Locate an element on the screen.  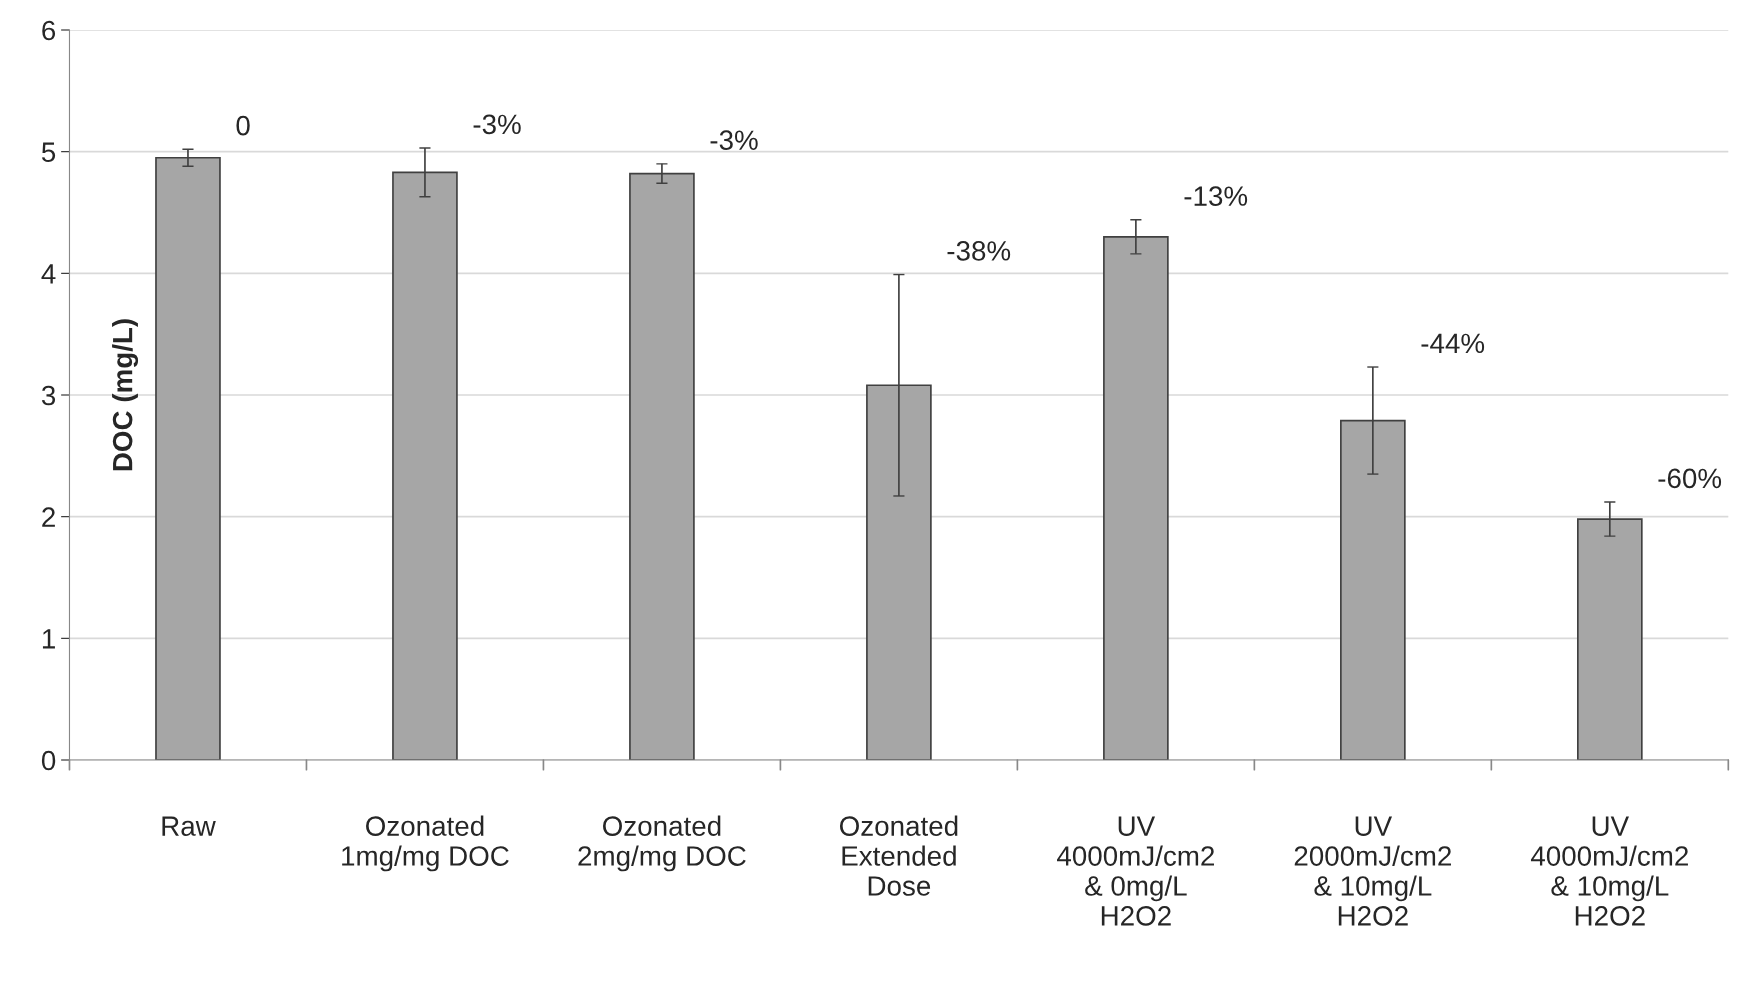
x-tick-label: Ozonated 1mg/mg DOC is located at coordinates (425, 843).